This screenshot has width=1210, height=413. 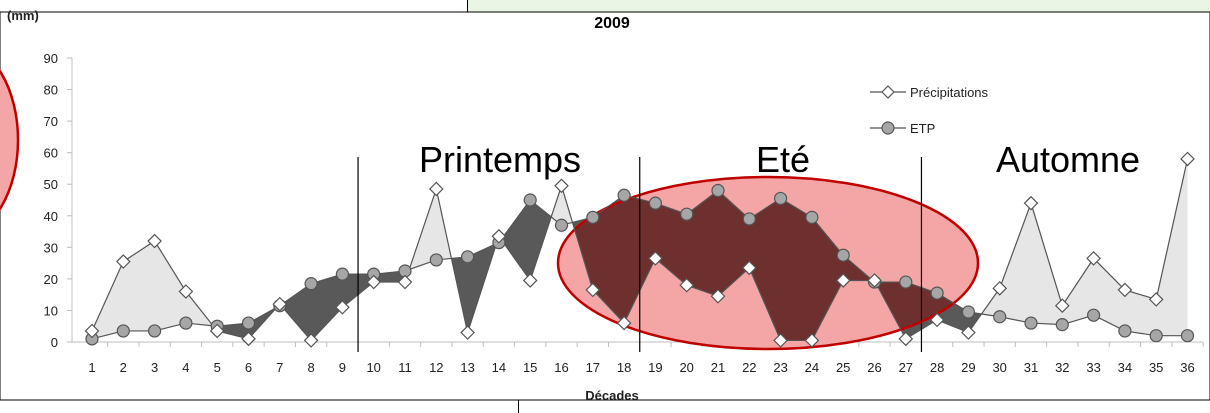 What do you see at coordinates (1187, 367) in the screenshot?
I see `x-tick-label: 36` at bounding box center [1187, 367].